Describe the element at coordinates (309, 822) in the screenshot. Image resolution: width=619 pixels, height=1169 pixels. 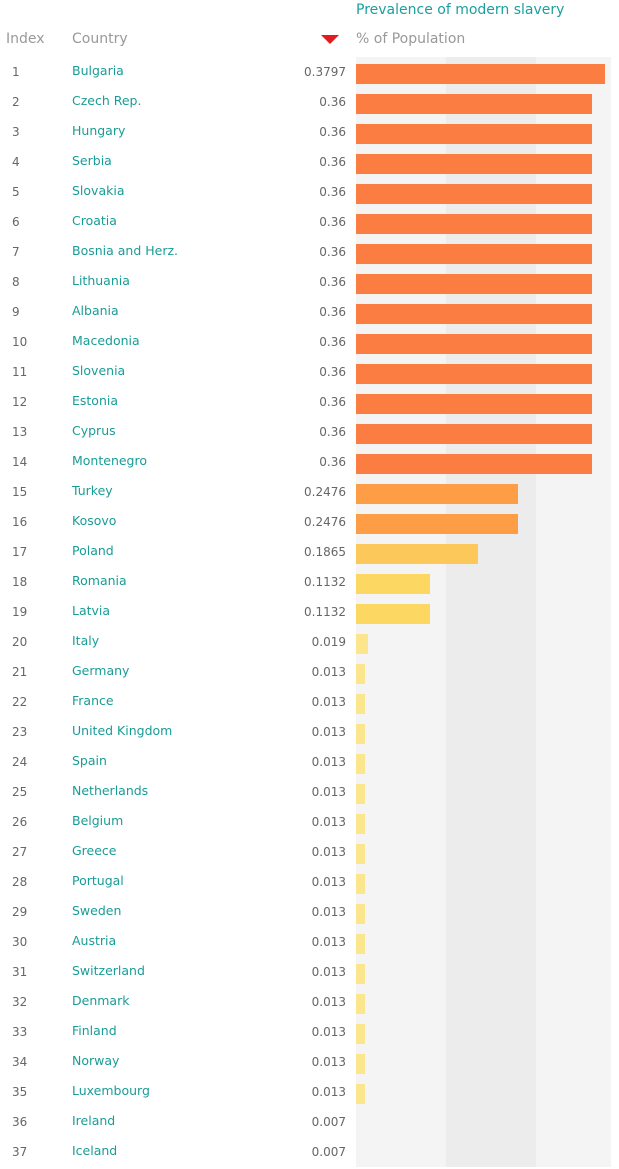
I see `table-row: 26 Belgium 0.013` at that location.